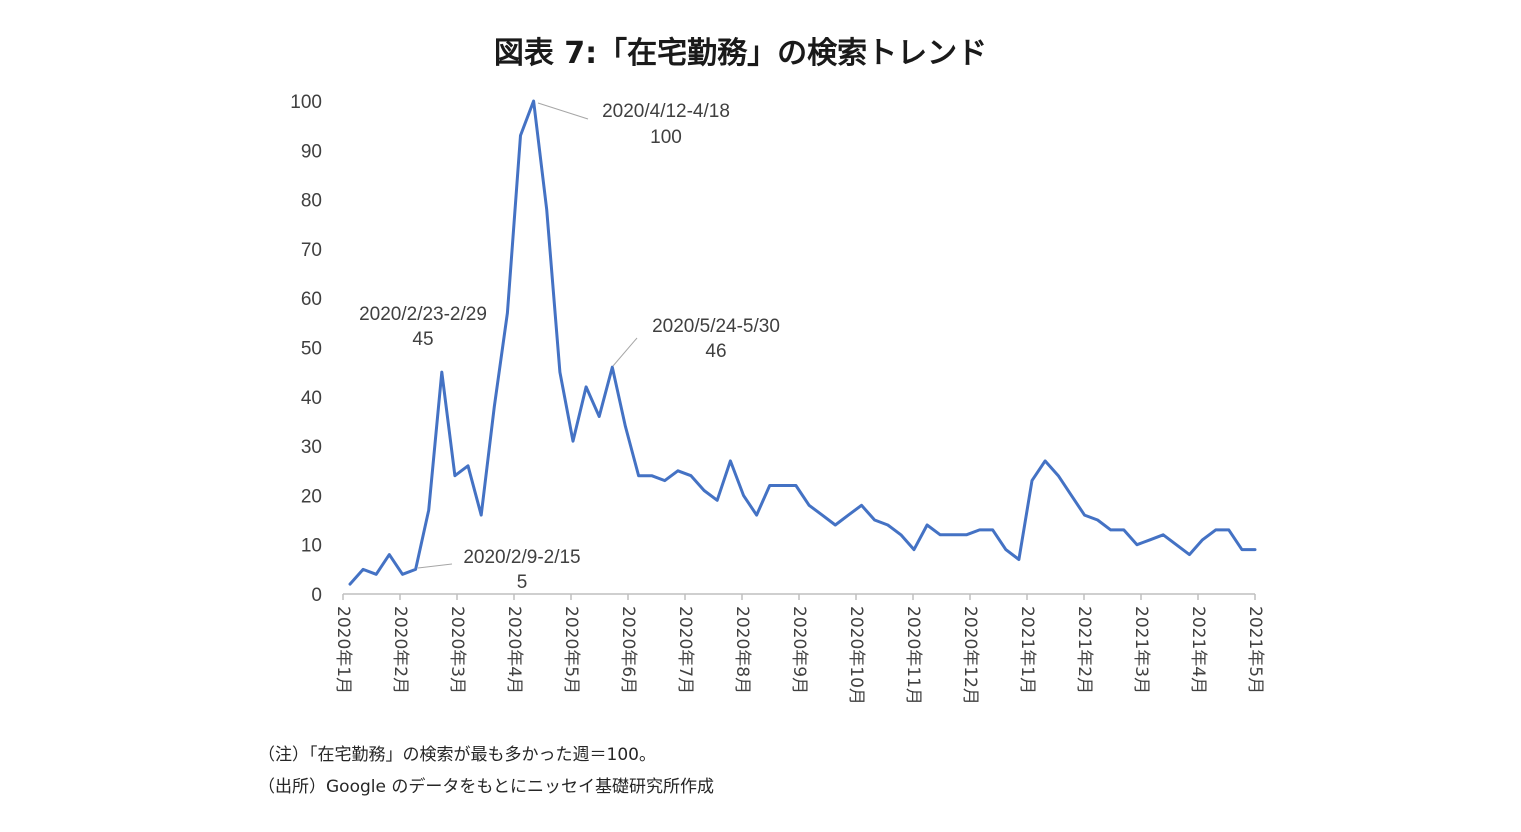 The image size is (1521, 832). Describe the element at coordinates (514, 650) in the screenshot. I see `x-tick-label: 2020年4月` at that location.